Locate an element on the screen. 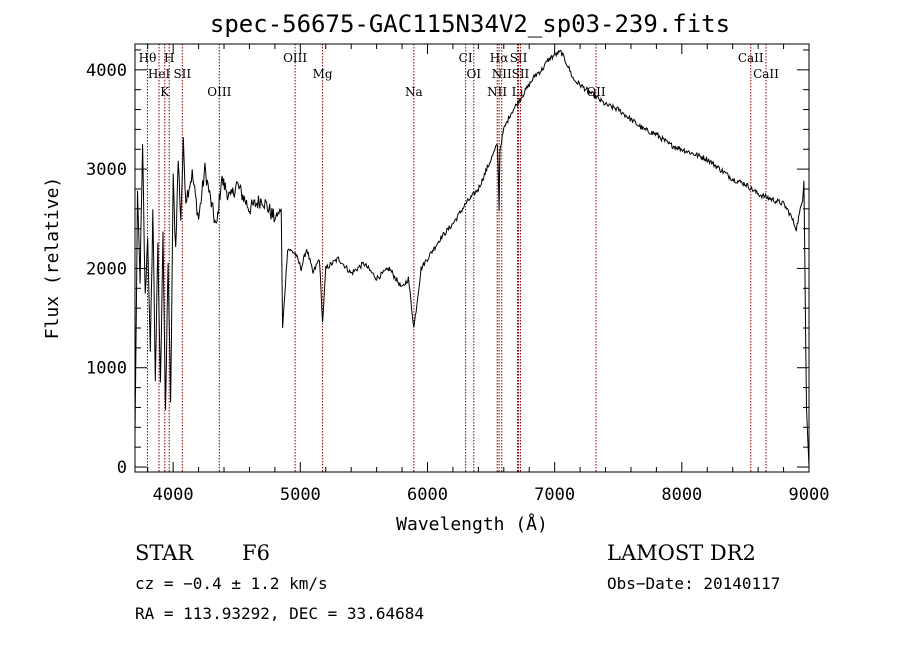 The height and width of the screenshot is (654, 900). line-marker-label: H is located at coordinates (169, 58).